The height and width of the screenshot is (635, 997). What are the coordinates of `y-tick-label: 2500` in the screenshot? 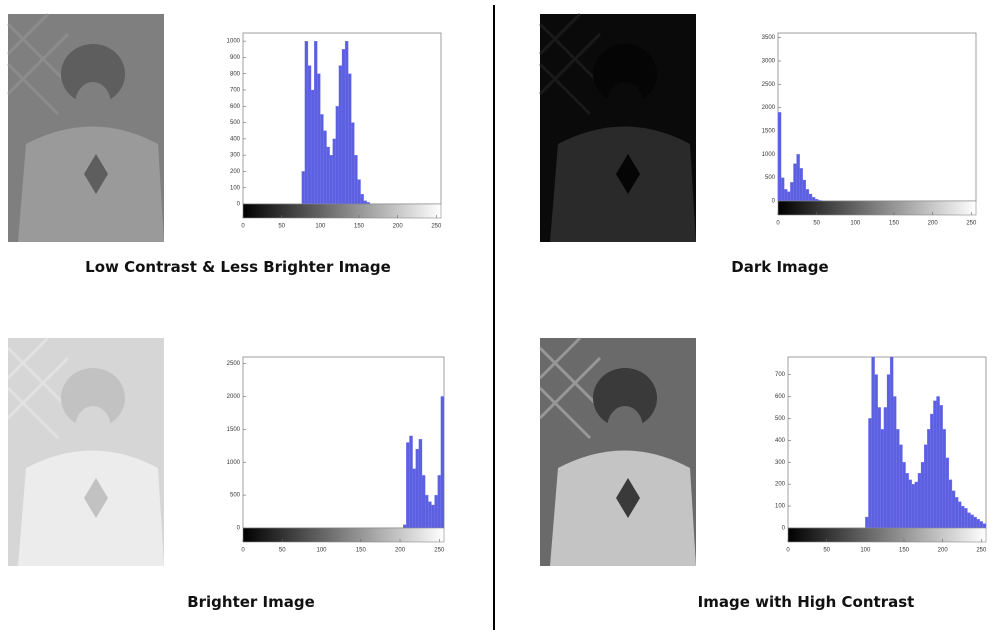 It's located at (234, 364).